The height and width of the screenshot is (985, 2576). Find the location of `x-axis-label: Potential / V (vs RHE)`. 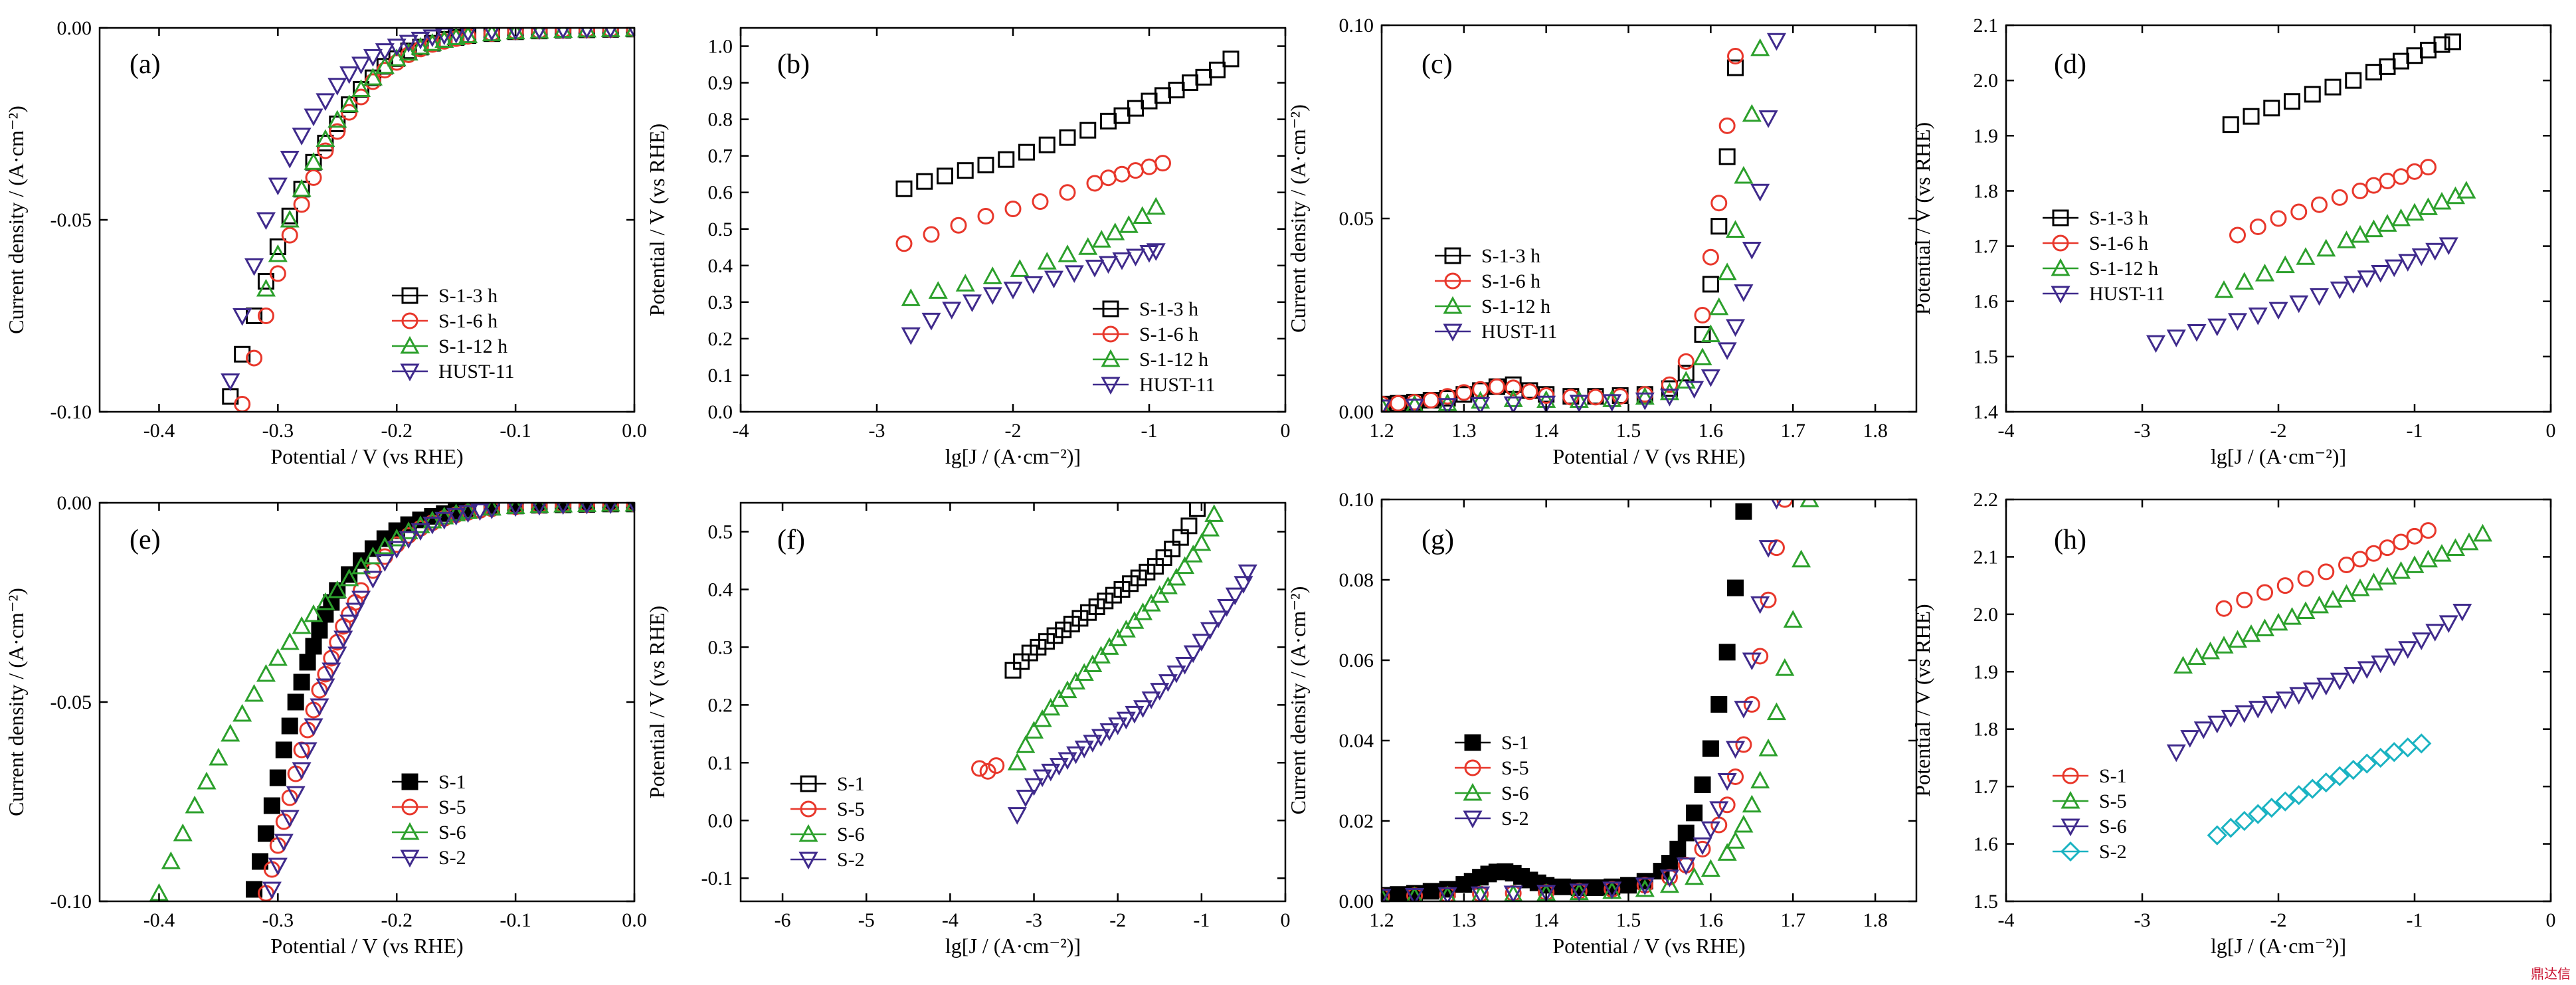

x-axis-label: Potential / V (vs RHE) is located at coordinates (366, 456).